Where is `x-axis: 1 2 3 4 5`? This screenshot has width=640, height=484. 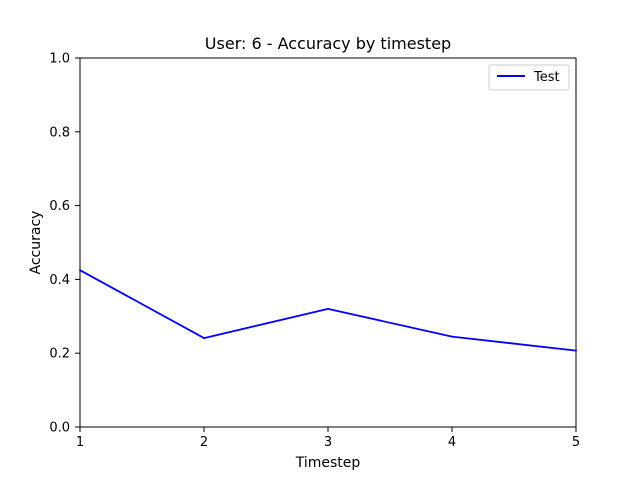
x-axis: 1 2 3 4 5 is located at coordinates (328, 438).